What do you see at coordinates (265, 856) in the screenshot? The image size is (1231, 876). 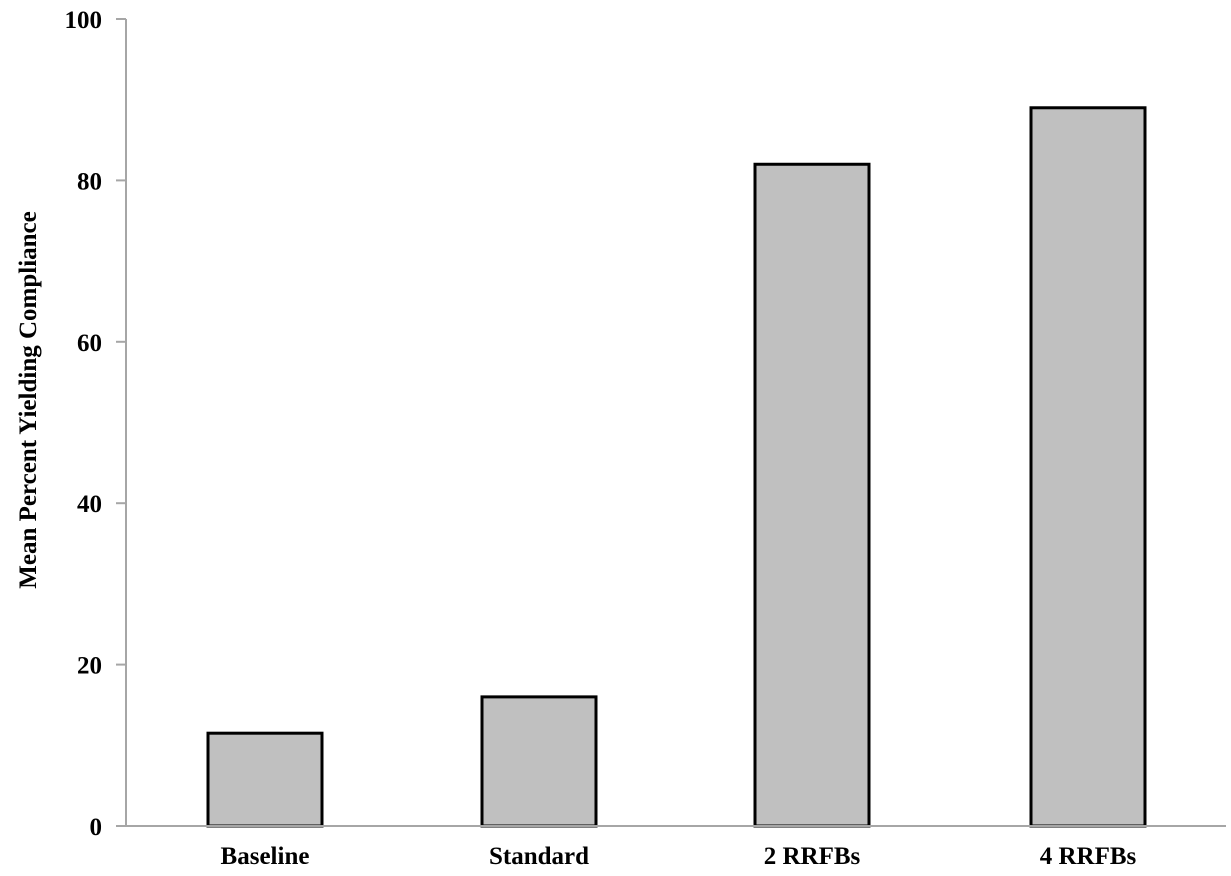 I see `x-category-label: Baseline` at bounding box center [265, 856].